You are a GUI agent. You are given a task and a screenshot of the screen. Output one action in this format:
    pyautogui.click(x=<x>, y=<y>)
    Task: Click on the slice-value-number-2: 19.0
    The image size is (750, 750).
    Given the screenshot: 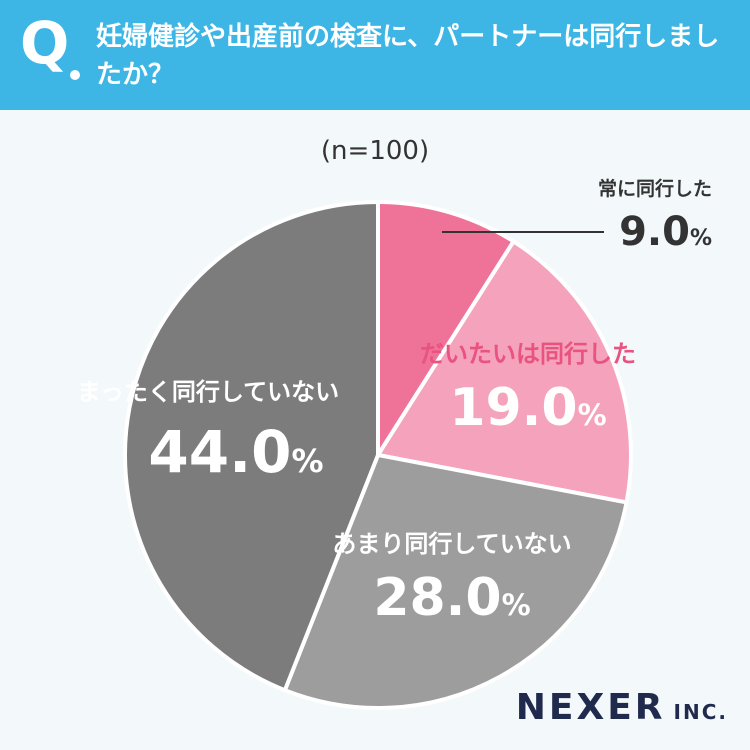 What is the action you would take?
    pyautogui.click(x=513, y=408)
    